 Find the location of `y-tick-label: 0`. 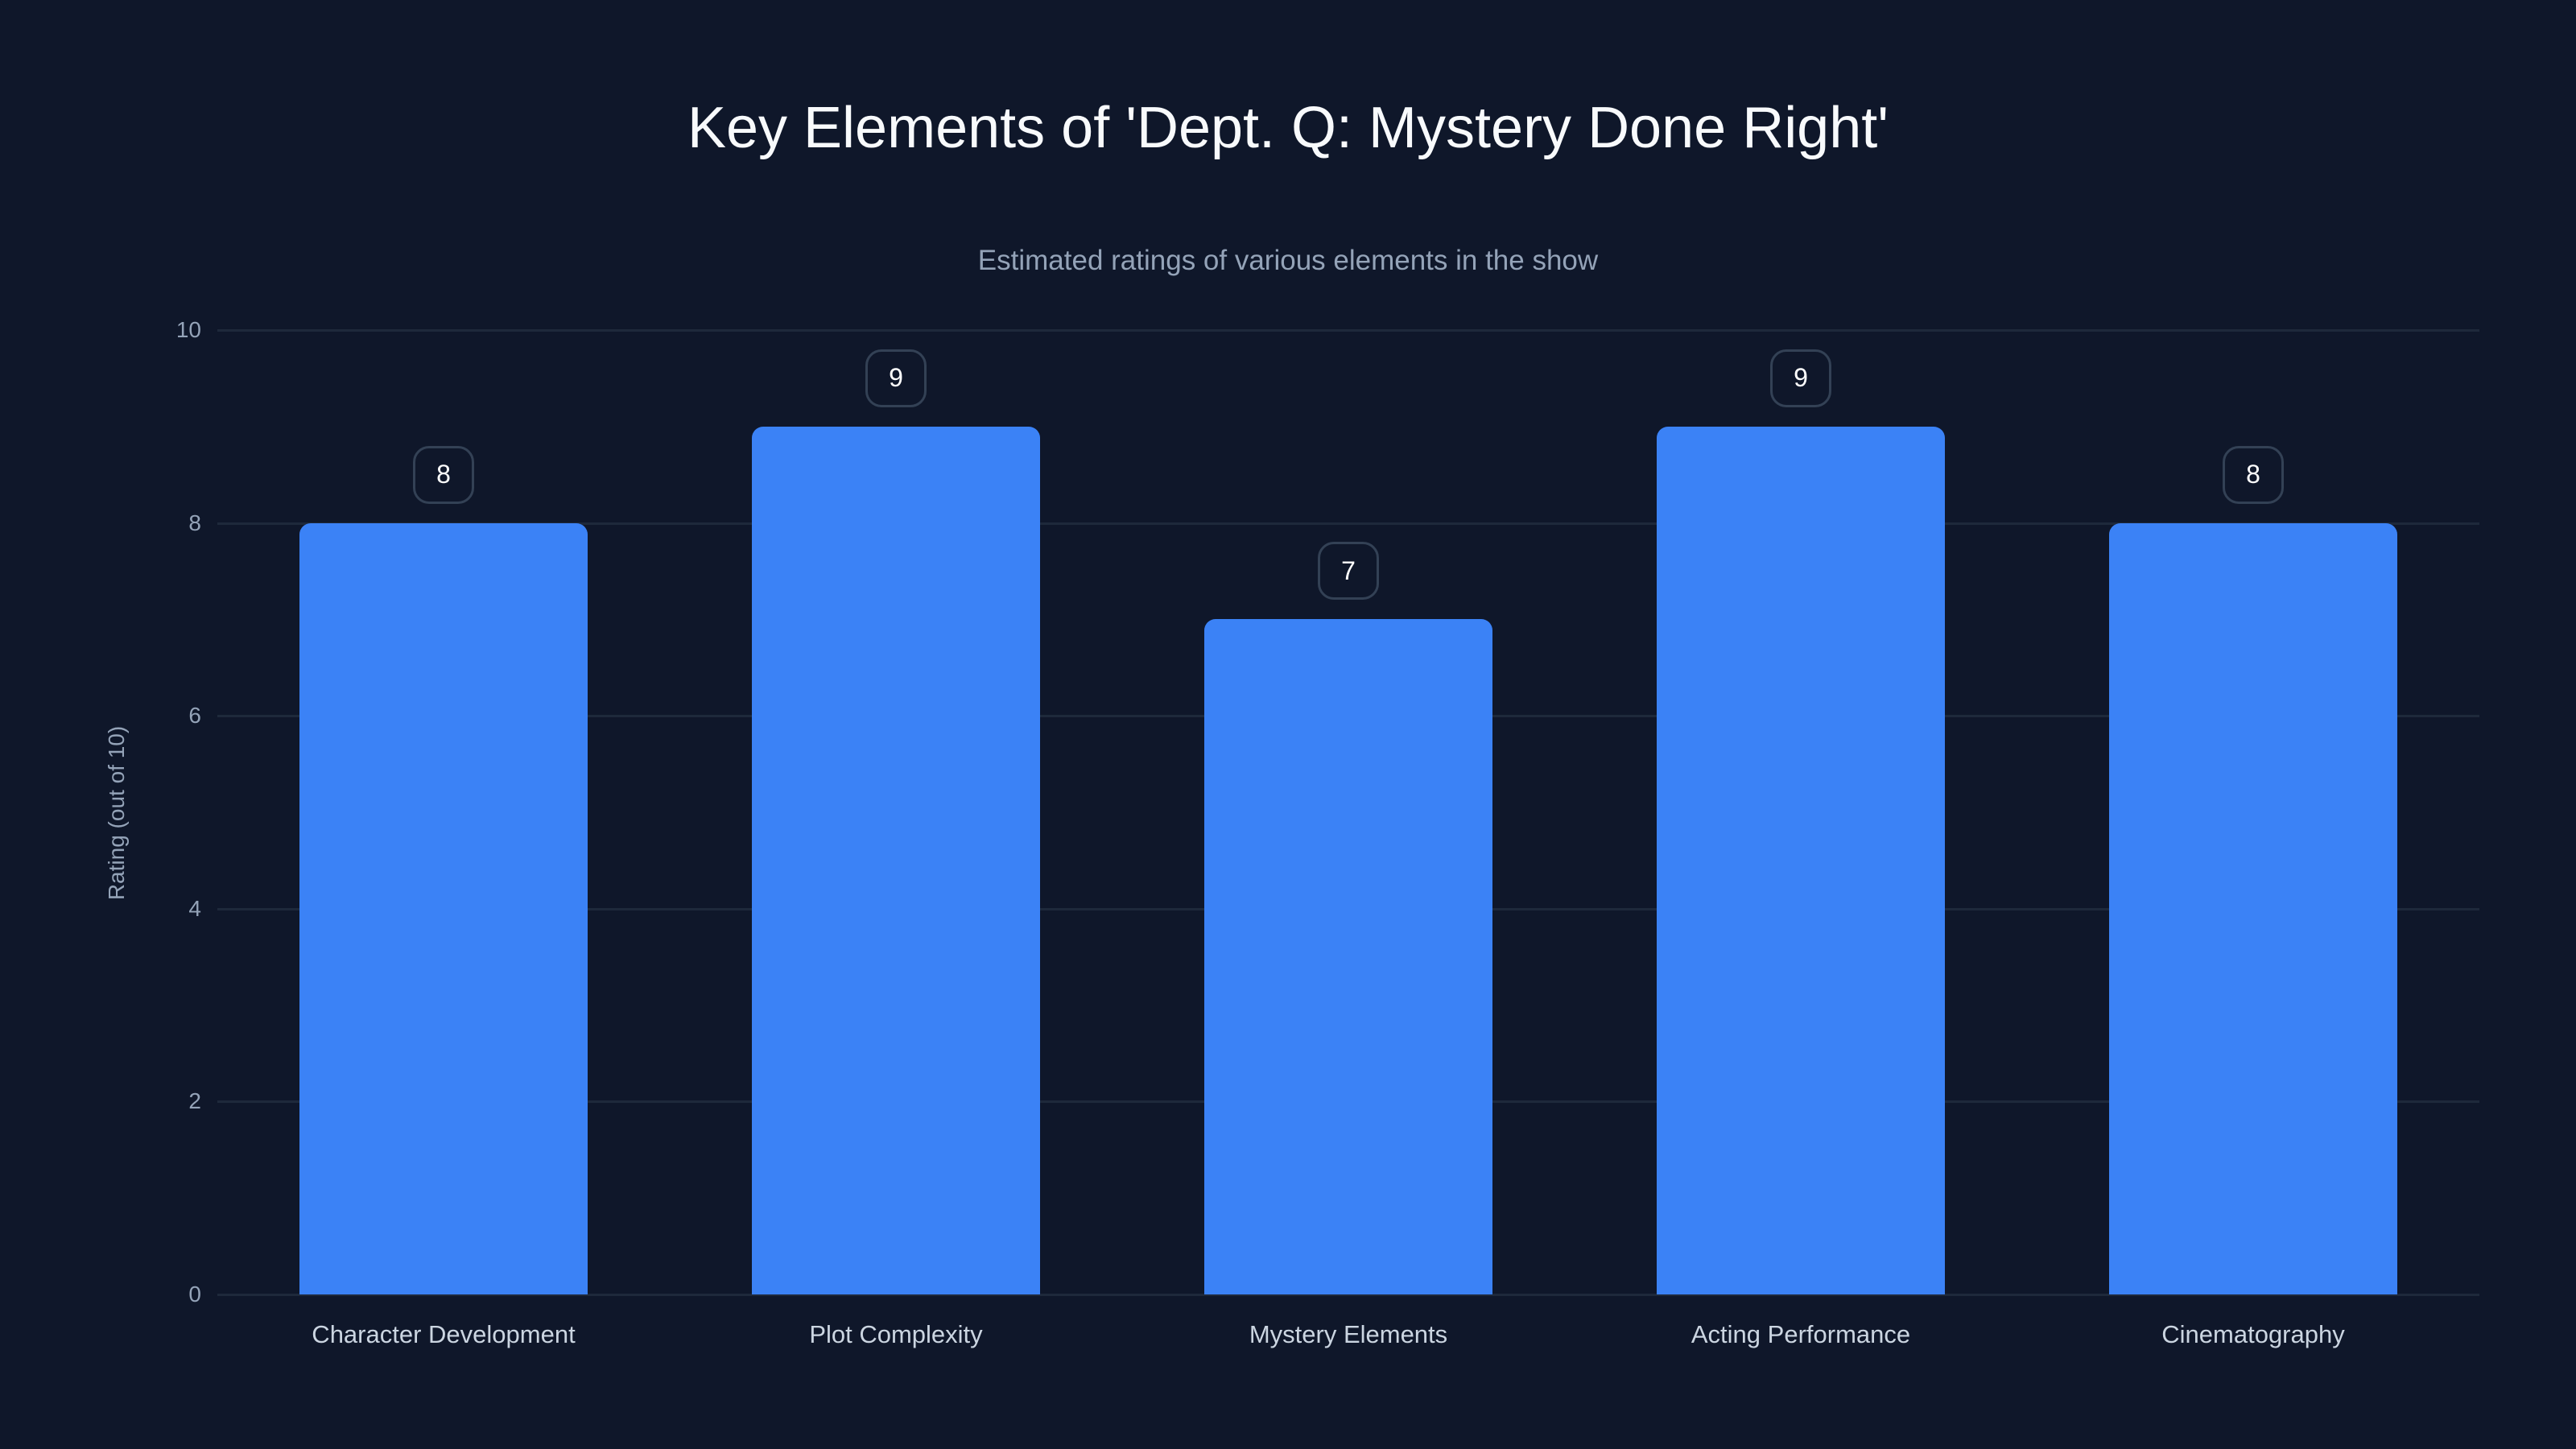

y-tick-label: 0 is located at coordinates (194, 1294).